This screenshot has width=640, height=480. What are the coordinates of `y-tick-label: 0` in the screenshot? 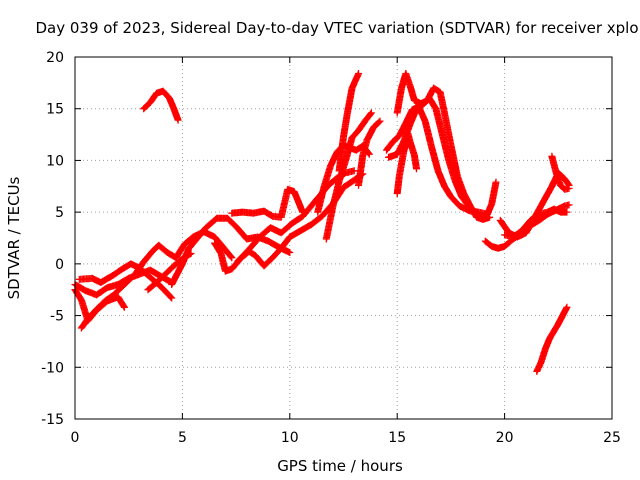 It's located at (59, 265).